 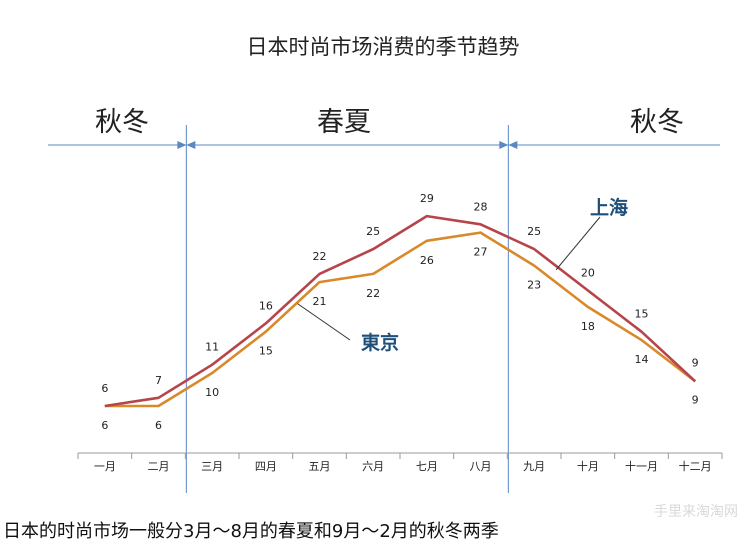 I want to click on data-label: 23, so click(x=534, y=285).